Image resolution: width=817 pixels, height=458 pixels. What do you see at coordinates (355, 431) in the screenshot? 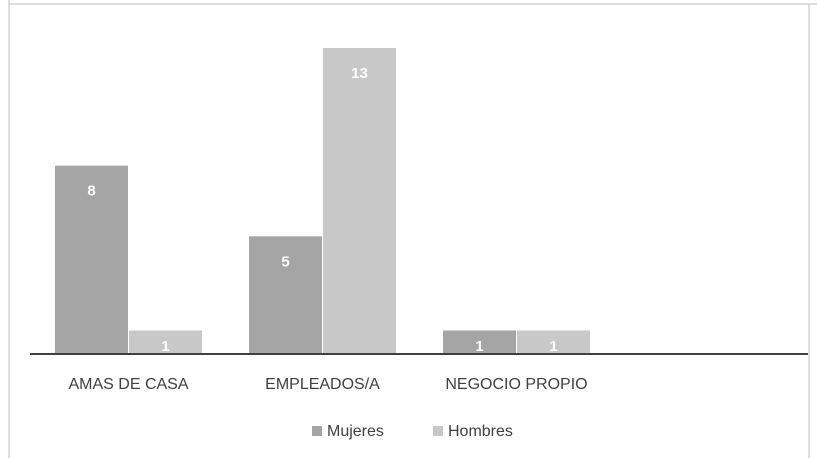
I see `legend-label-mujeres: Mujeres` at bounding box center [355, 431].